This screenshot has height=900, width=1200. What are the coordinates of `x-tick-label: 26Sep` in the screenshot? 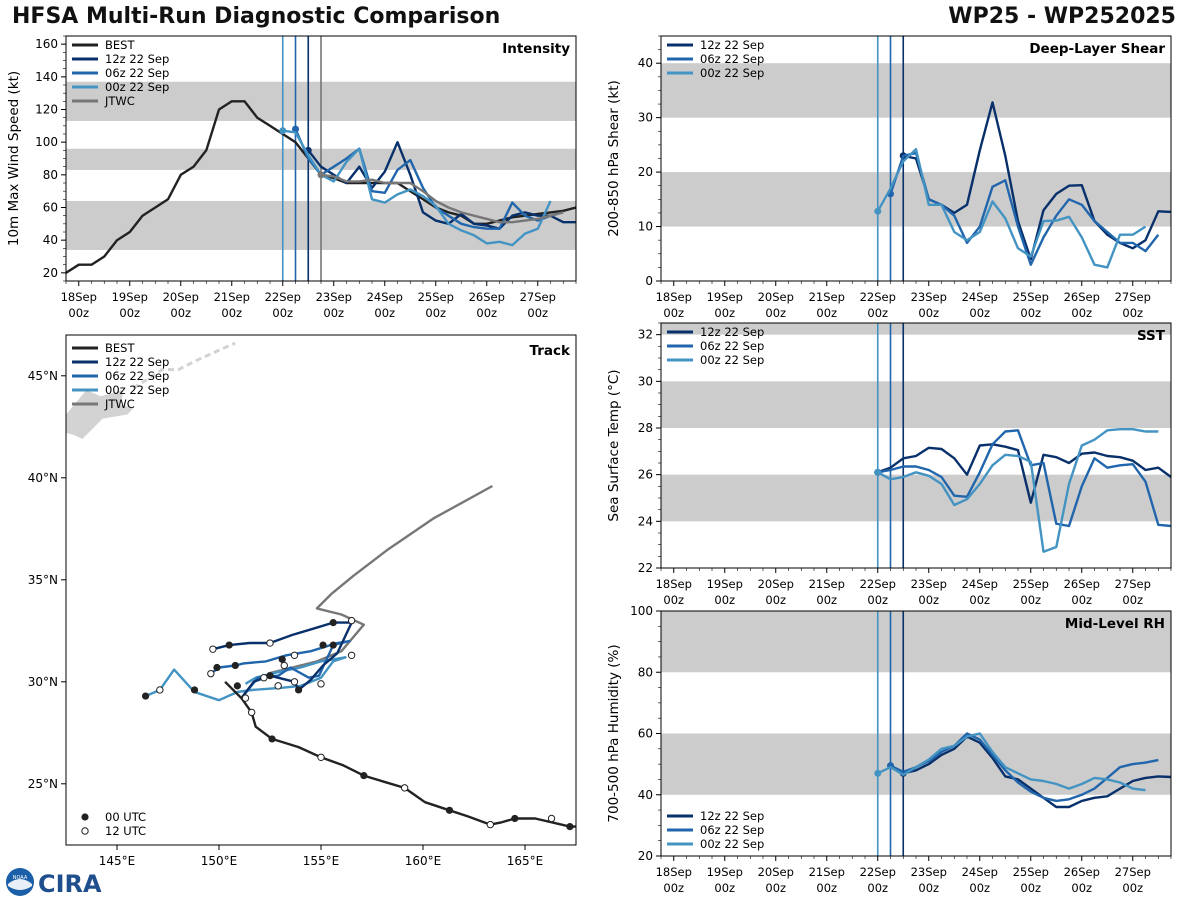 It's located at (487, 297).